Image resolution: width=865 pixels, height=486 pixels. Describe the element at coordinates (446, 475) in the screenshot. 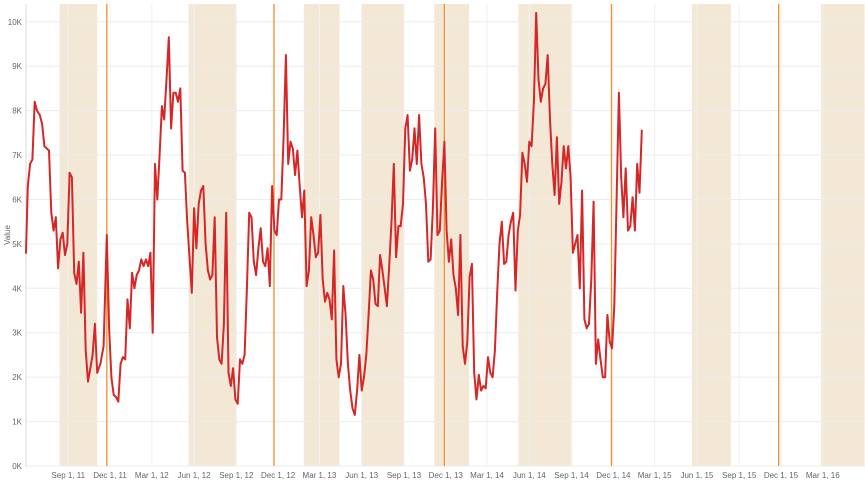

I see `x-tick-label: Dec 1, 13` at that location.